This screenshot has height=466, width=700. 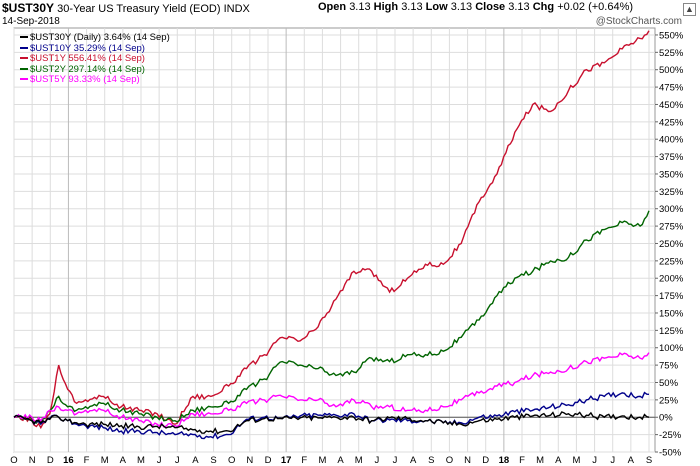 What do you see at coordinates (671, 261) in the screenshot?
I see `y-tick-label: 225%` at bounding box center [671, 261].